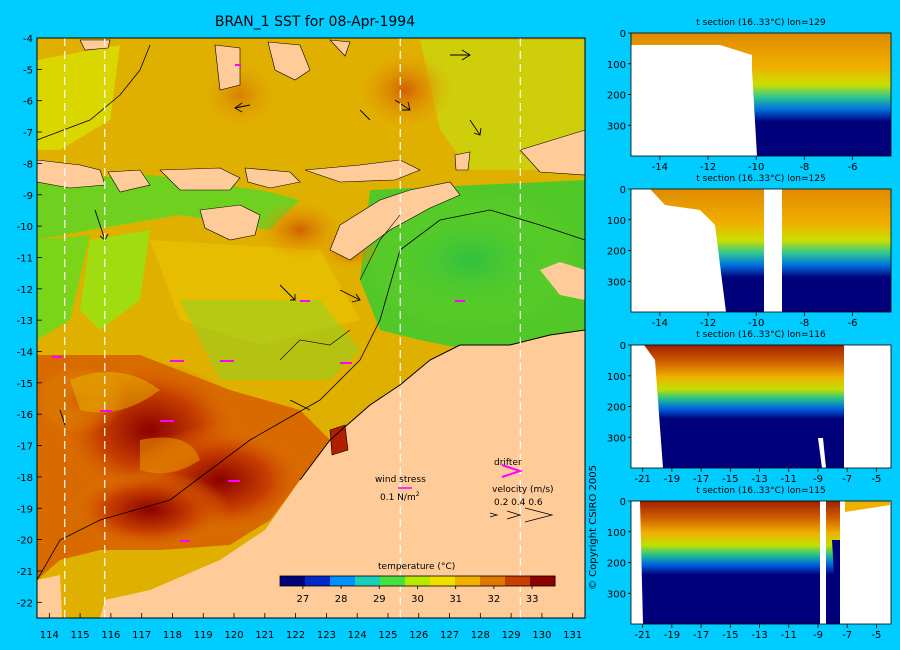  What do you see at coordinates (455, 599) in the screenshot?
I see `colorbar-tick-label: 31` at bounding box center [455, 599].